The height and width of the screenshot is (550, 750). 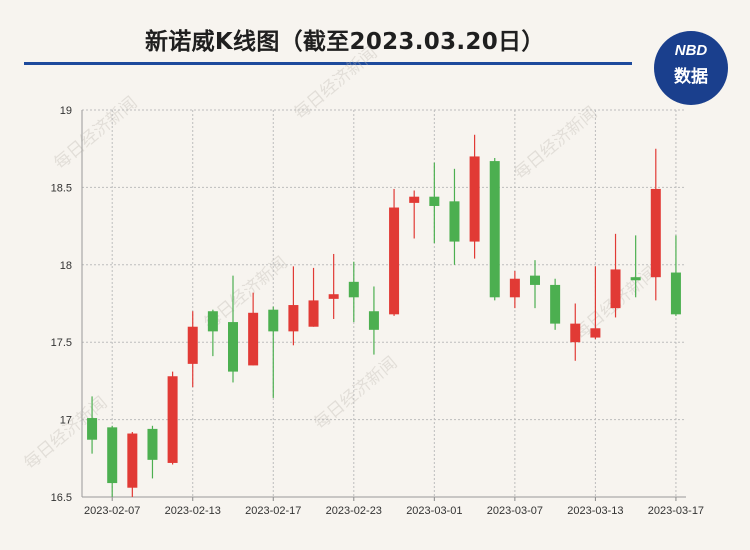 What do you see at coordinates (345, 42) in the screenshot?
I see `chart-title: 新诺威K线图（截至2023.03.20日）` at bounding box center [345, 42].